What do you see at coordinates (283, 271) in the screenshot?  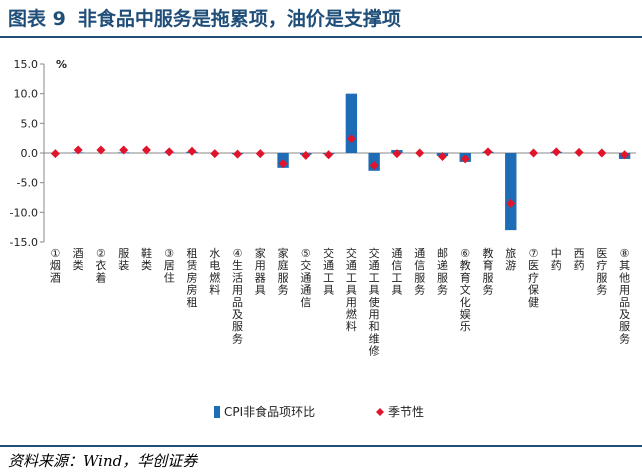 I see `category-label: 家庭服务` at bounding box center [283, 271].